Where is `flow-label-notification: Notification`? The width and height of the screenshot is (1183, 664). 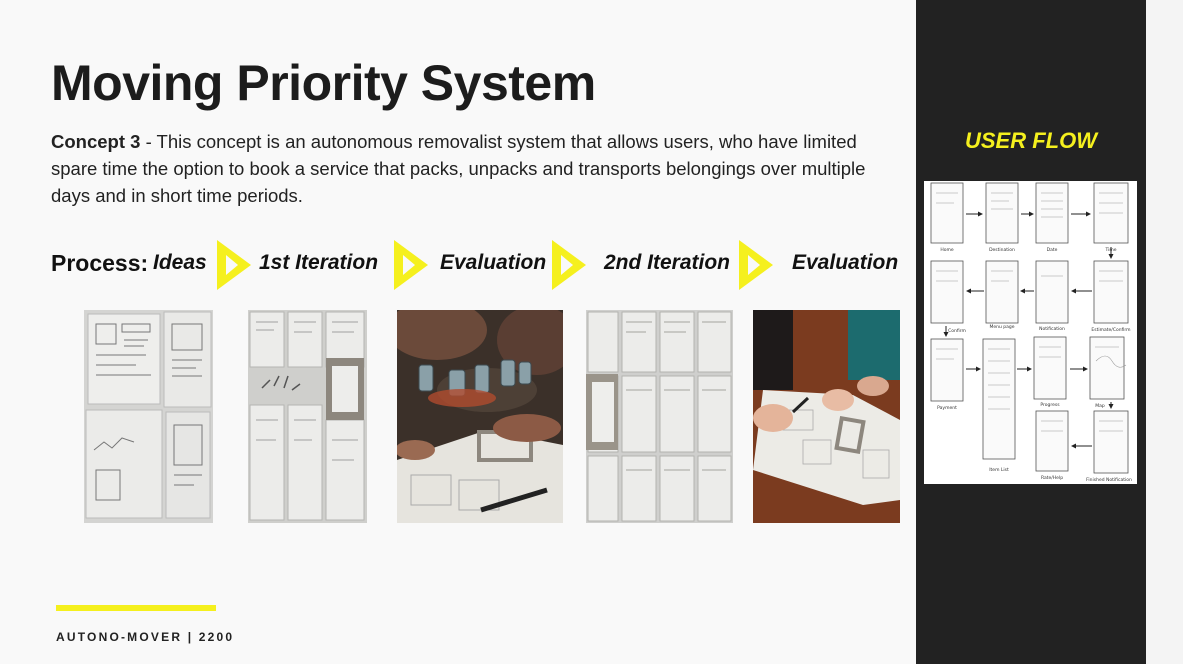 flow-label-notification: Notification is located at coordinates (1052, 329).